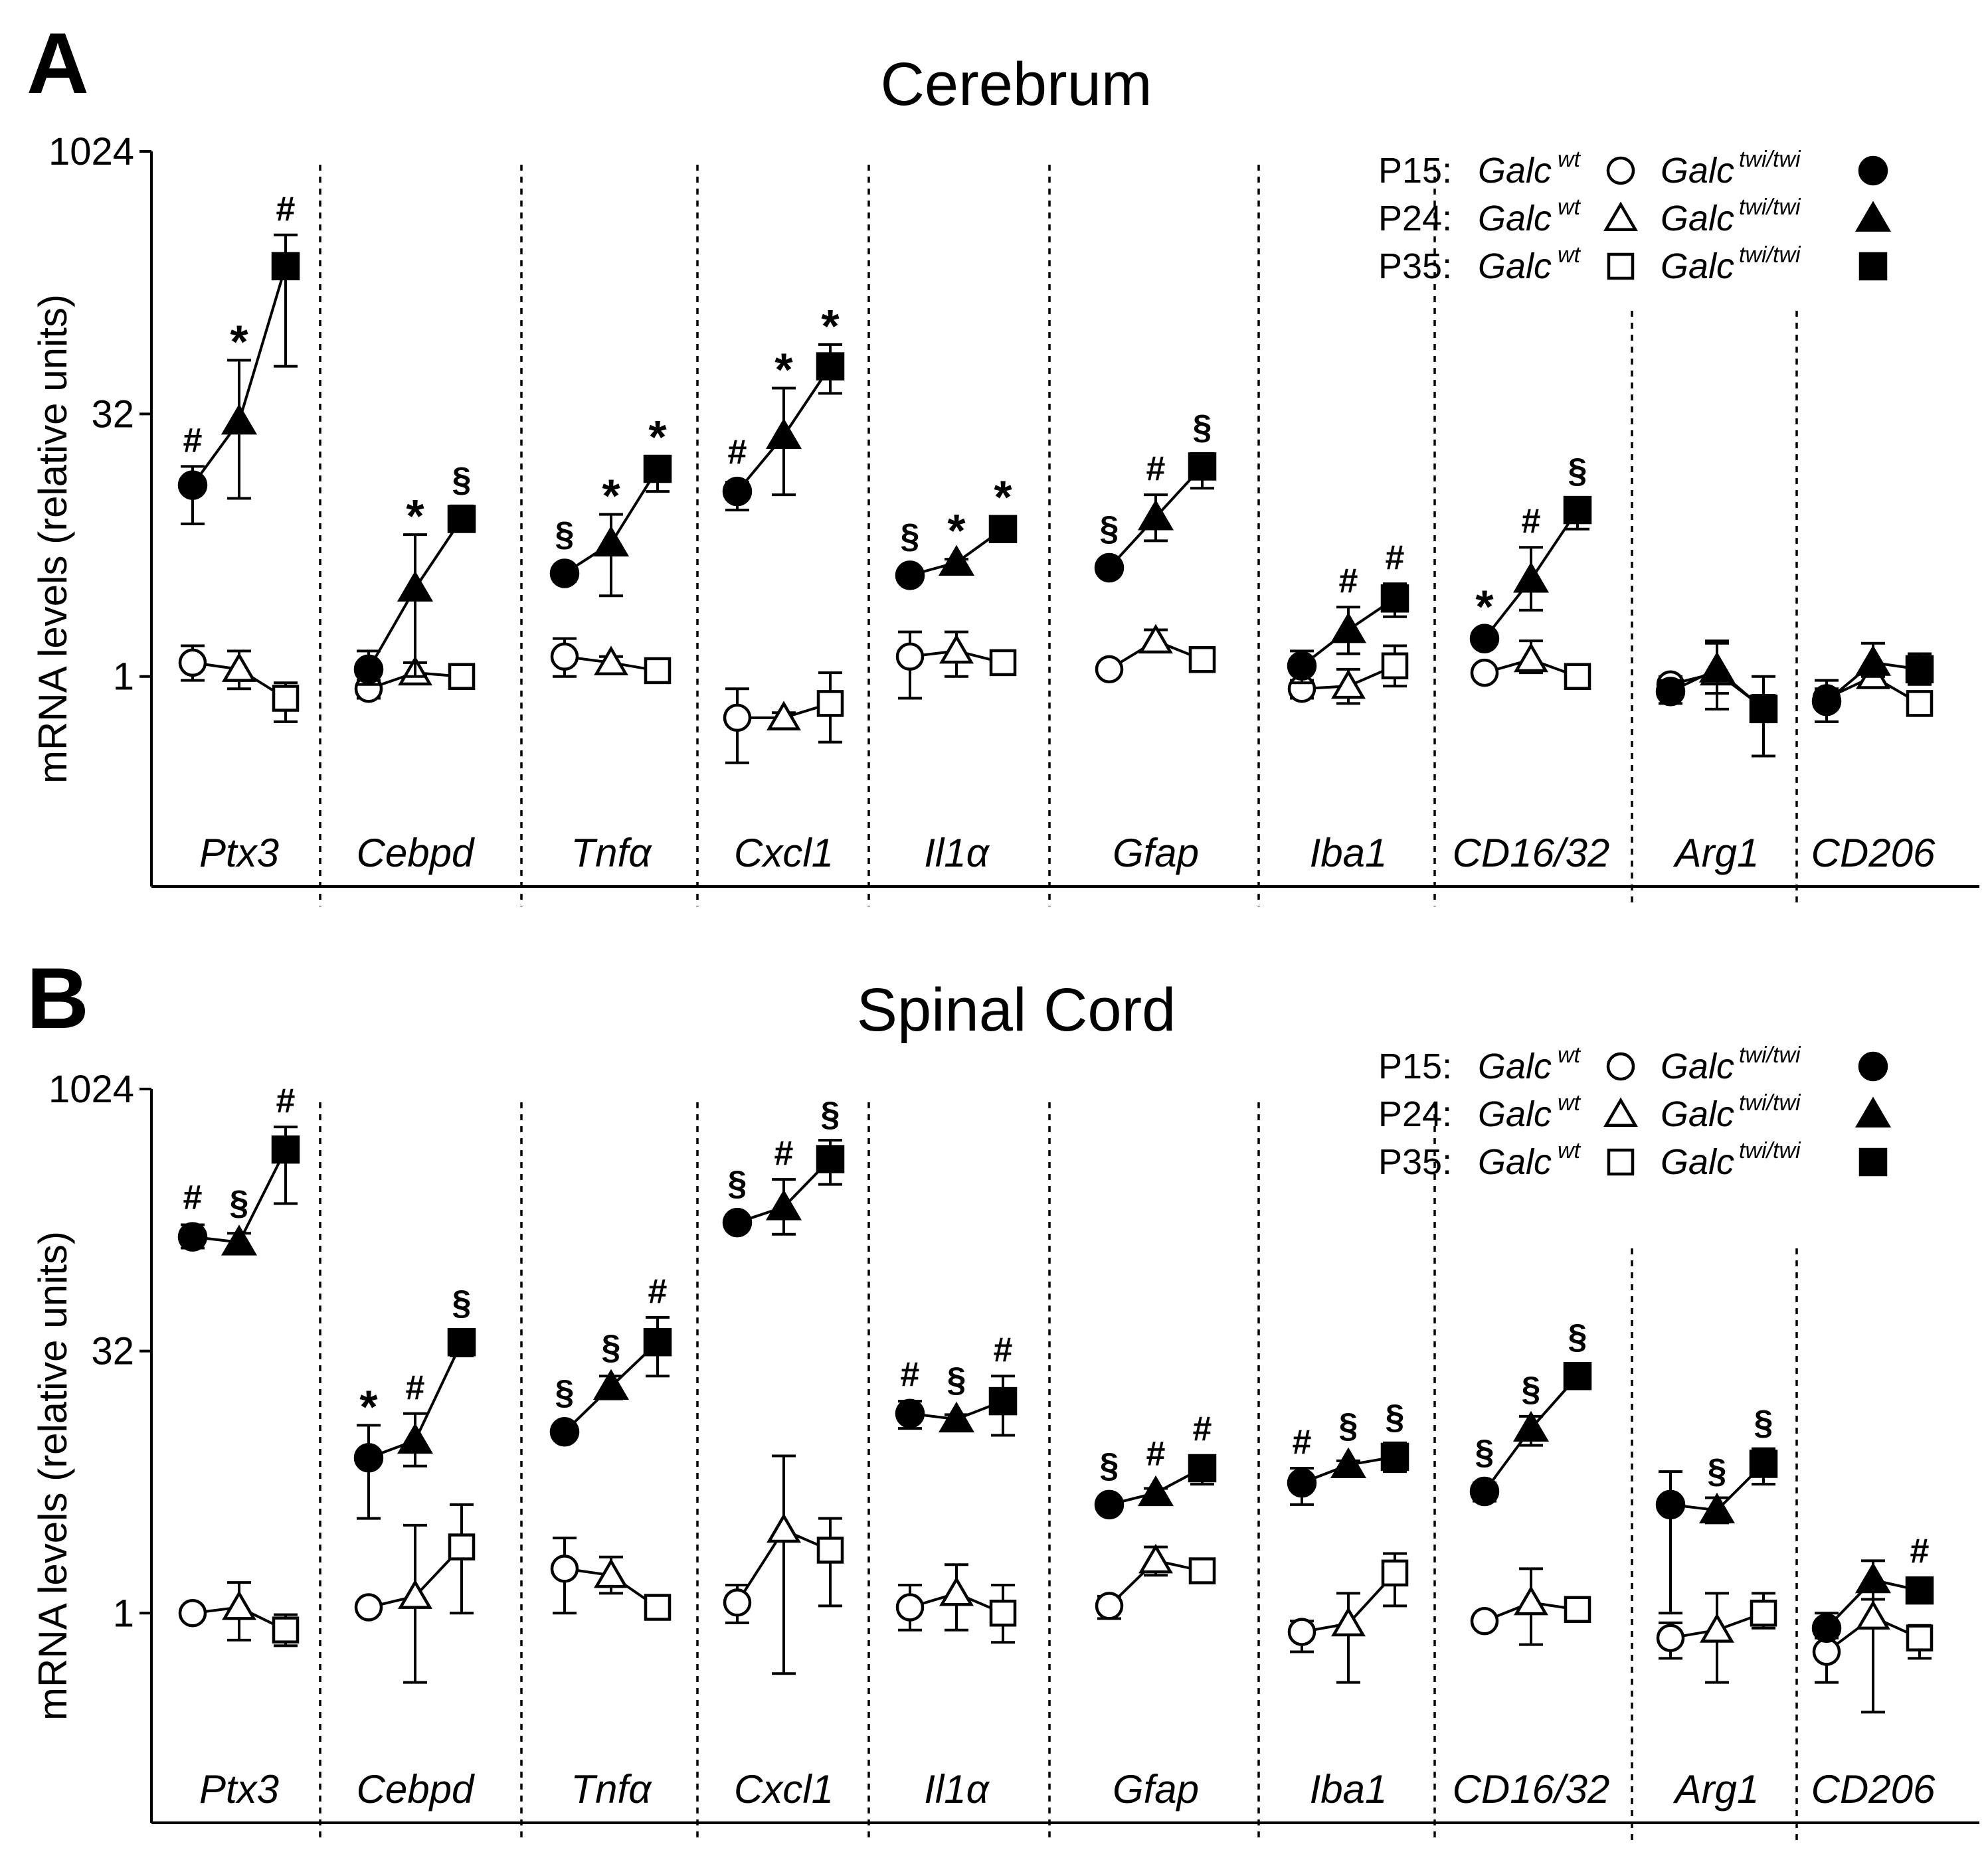 This screenshot has height=1852, width=1988. I want to click on gene-label: Cxcl1, so click(784, 853).